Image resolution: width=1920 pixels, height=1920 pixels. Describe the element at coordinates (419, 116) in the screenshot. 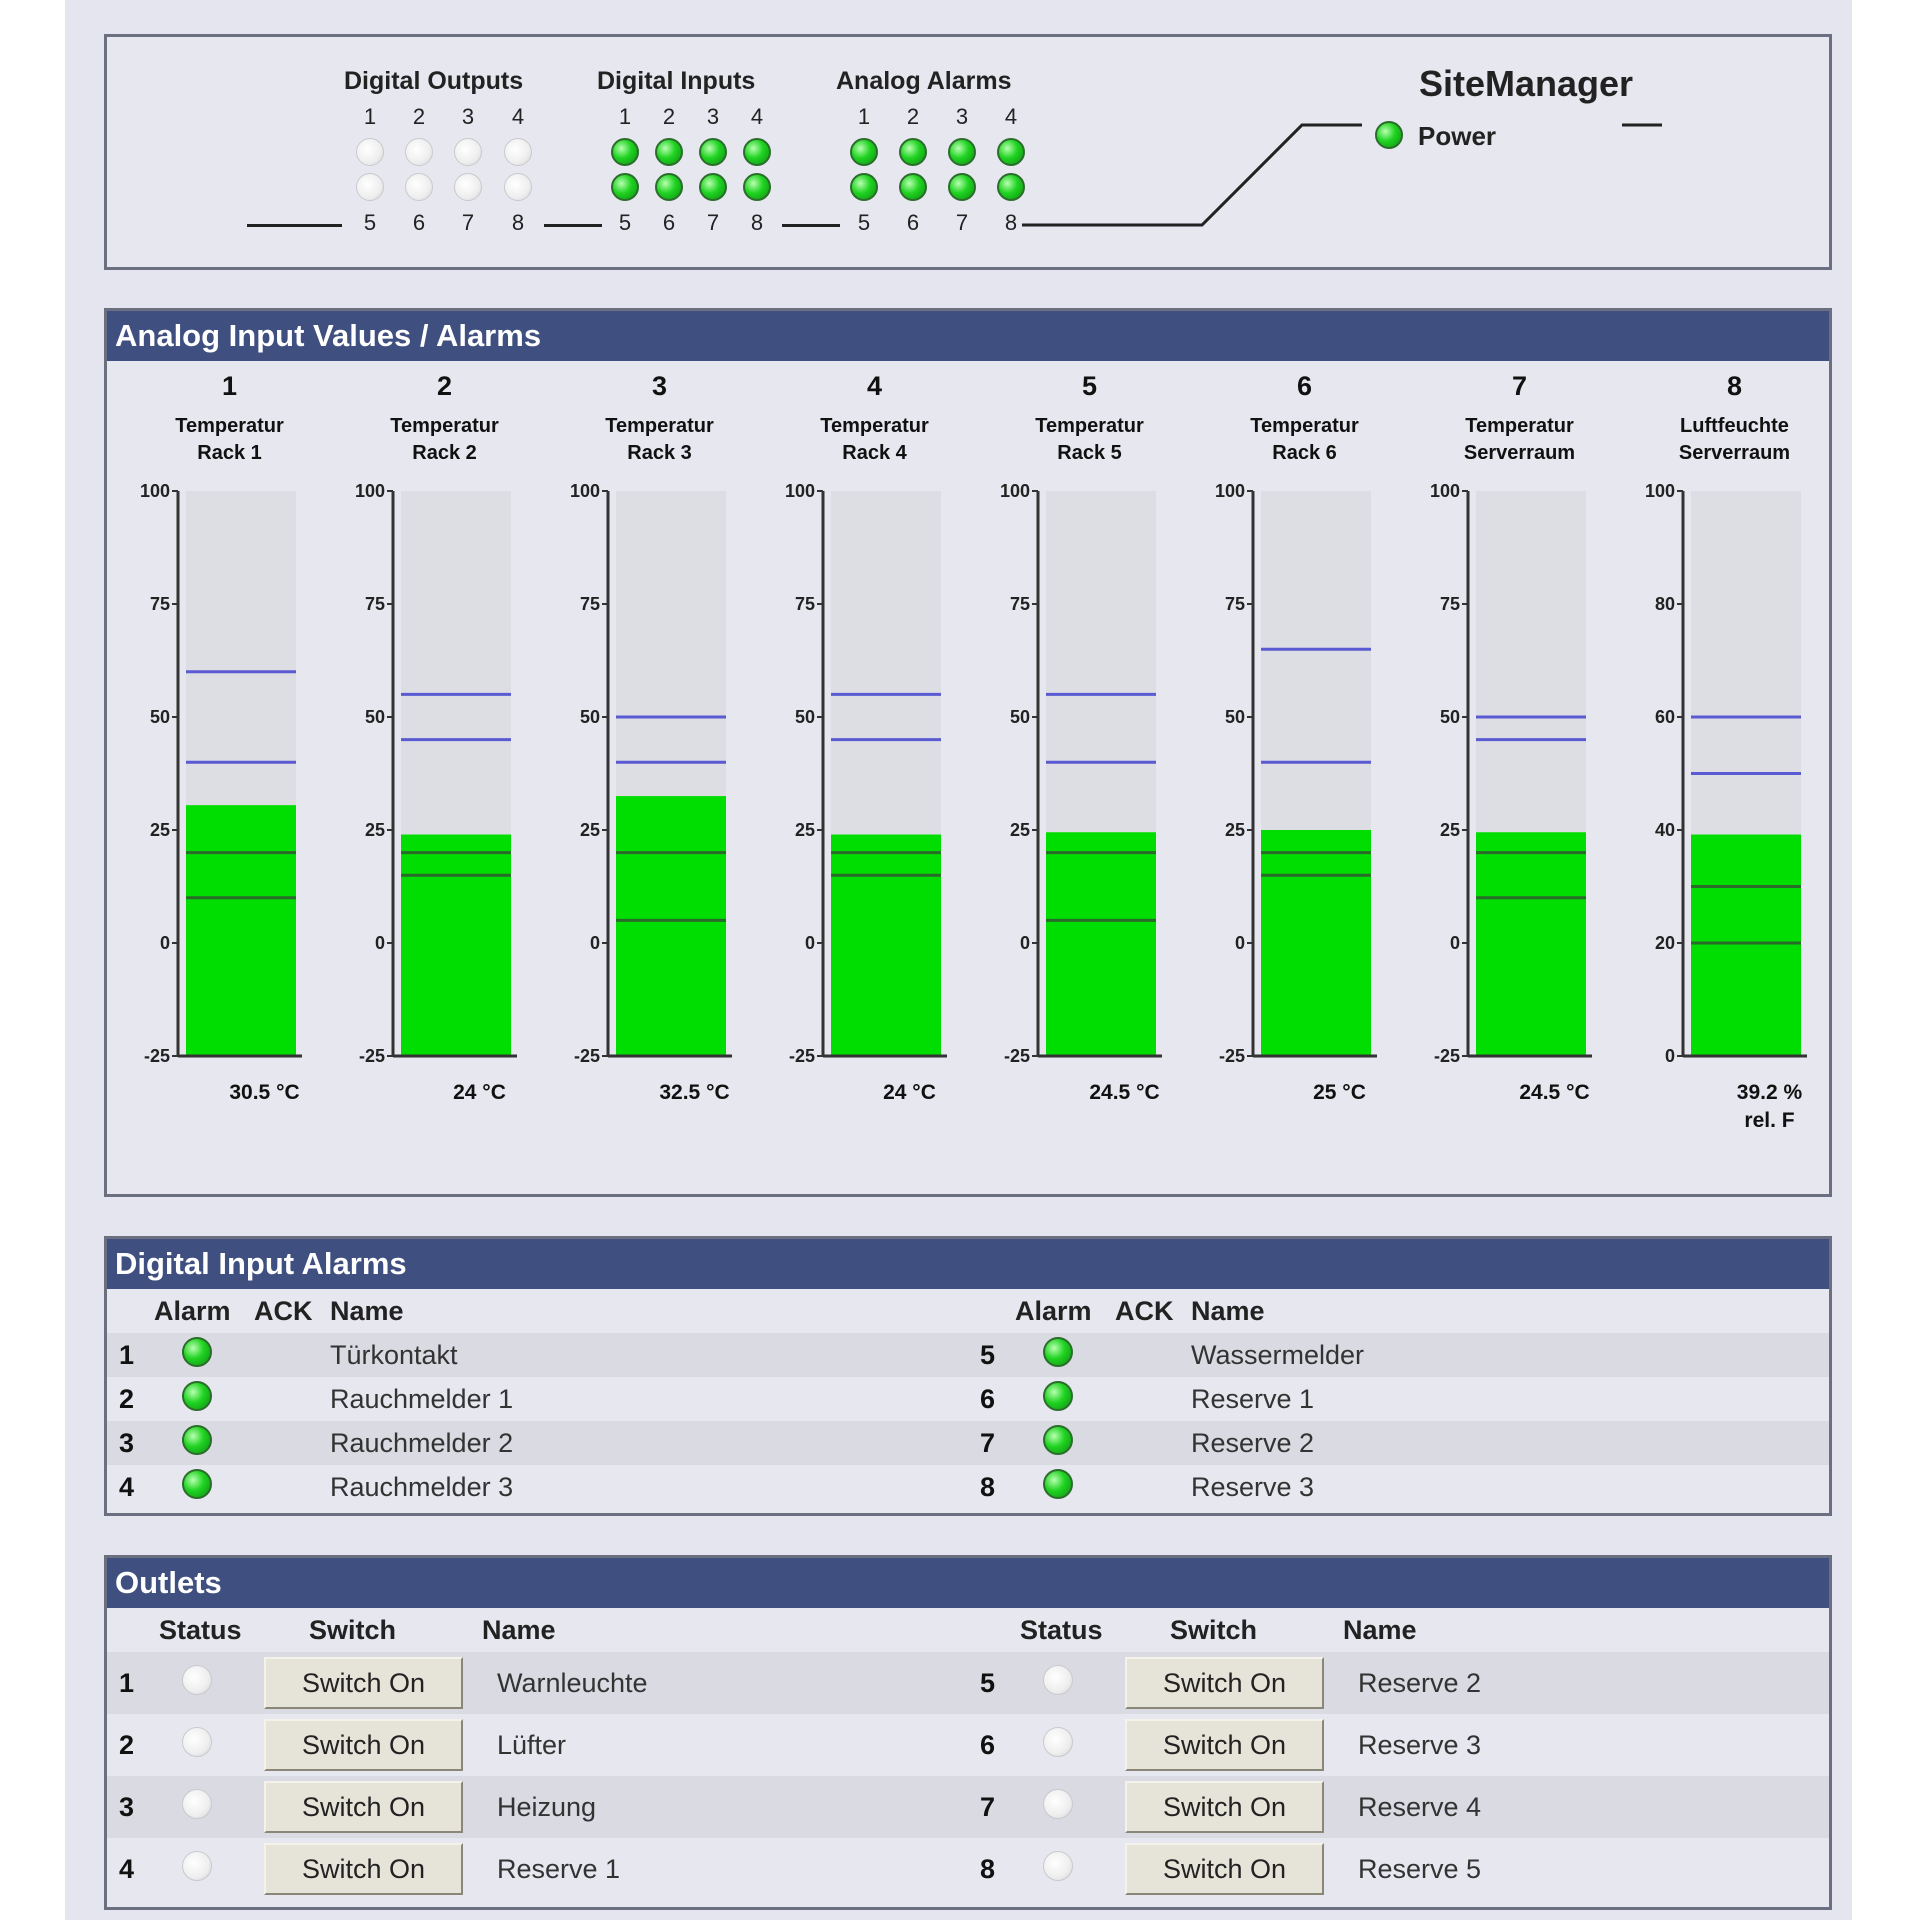

I see `digital-output-number: 2` at that location.